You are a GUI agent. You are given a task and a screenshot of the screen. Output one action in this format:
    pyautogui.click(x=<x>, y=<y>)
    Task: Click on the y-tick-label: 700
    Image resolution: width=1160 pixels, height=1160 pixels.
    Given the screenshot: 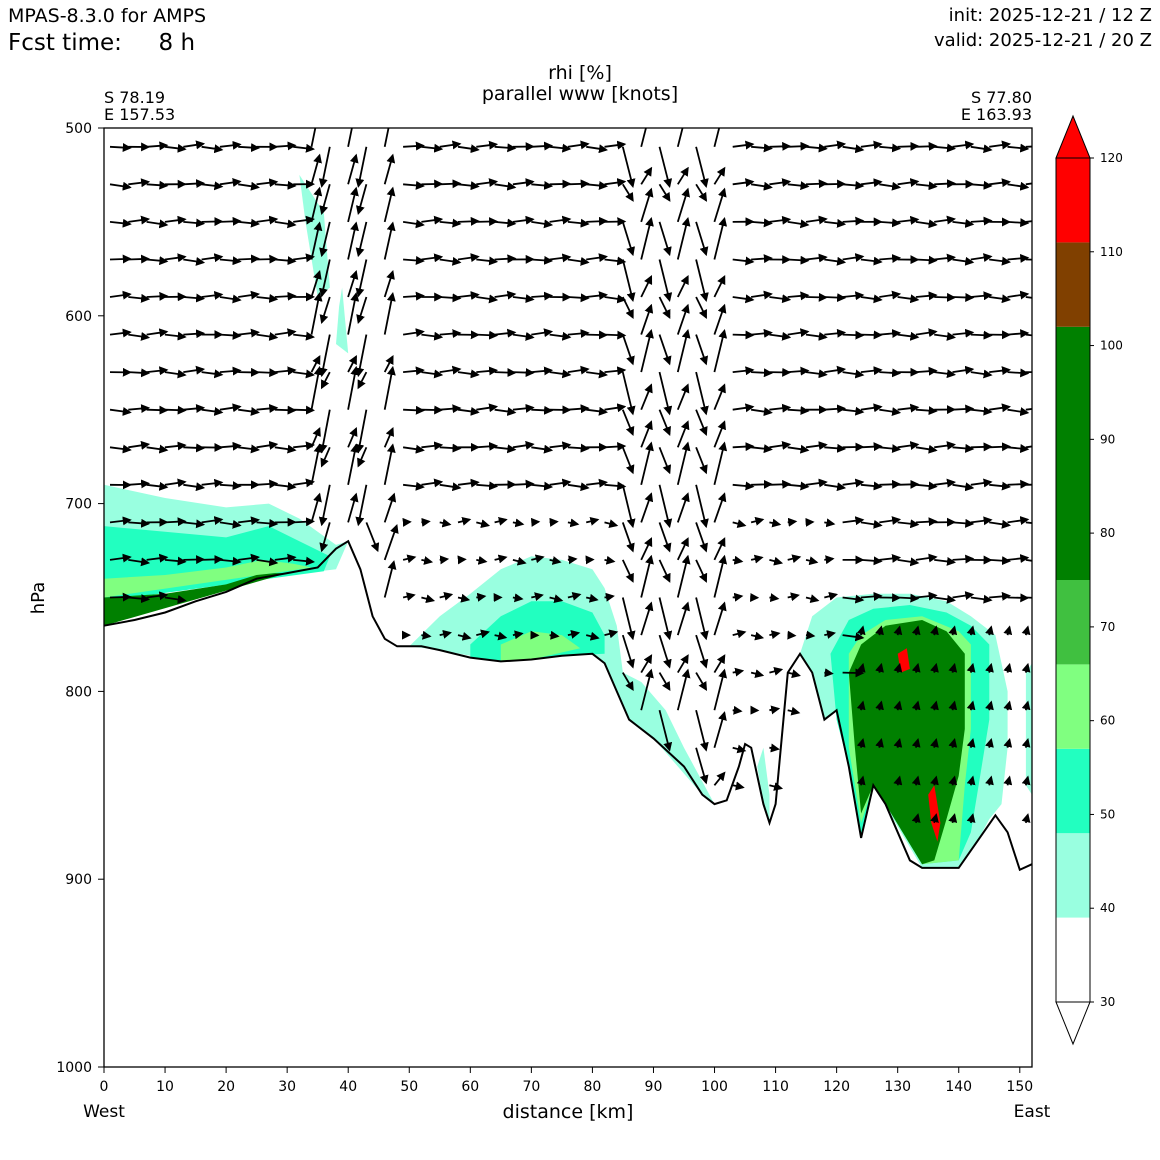 What is the action you would take?
    pyautogui.click(x=78, y=505)
    